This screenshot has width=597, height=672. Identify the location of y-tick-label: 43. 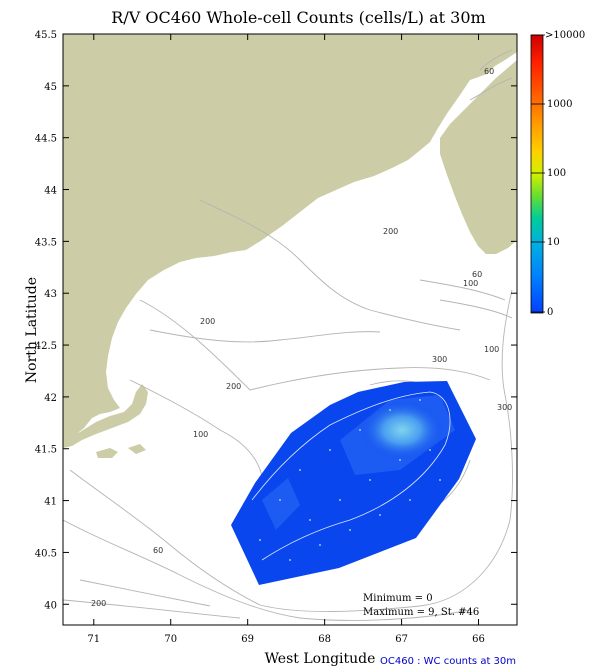
(50, 294).